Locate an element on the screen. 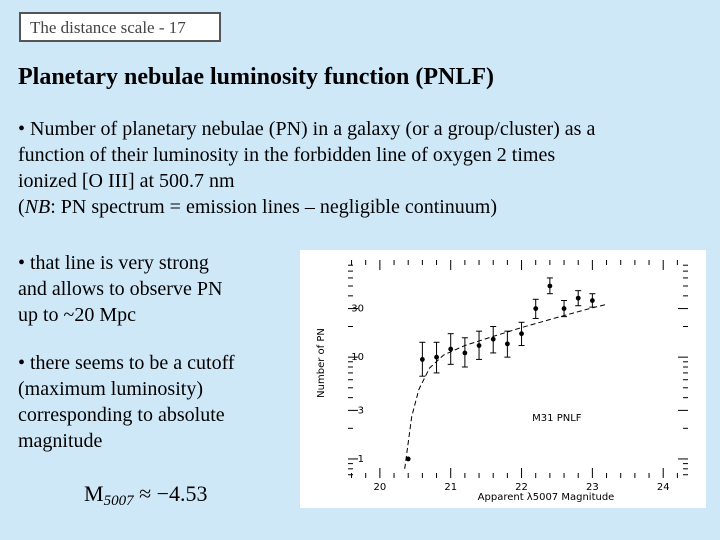 This screenshot has height=540, width=720. bullet-2-line: • that line is very strong is located at coordinates (113, 263).